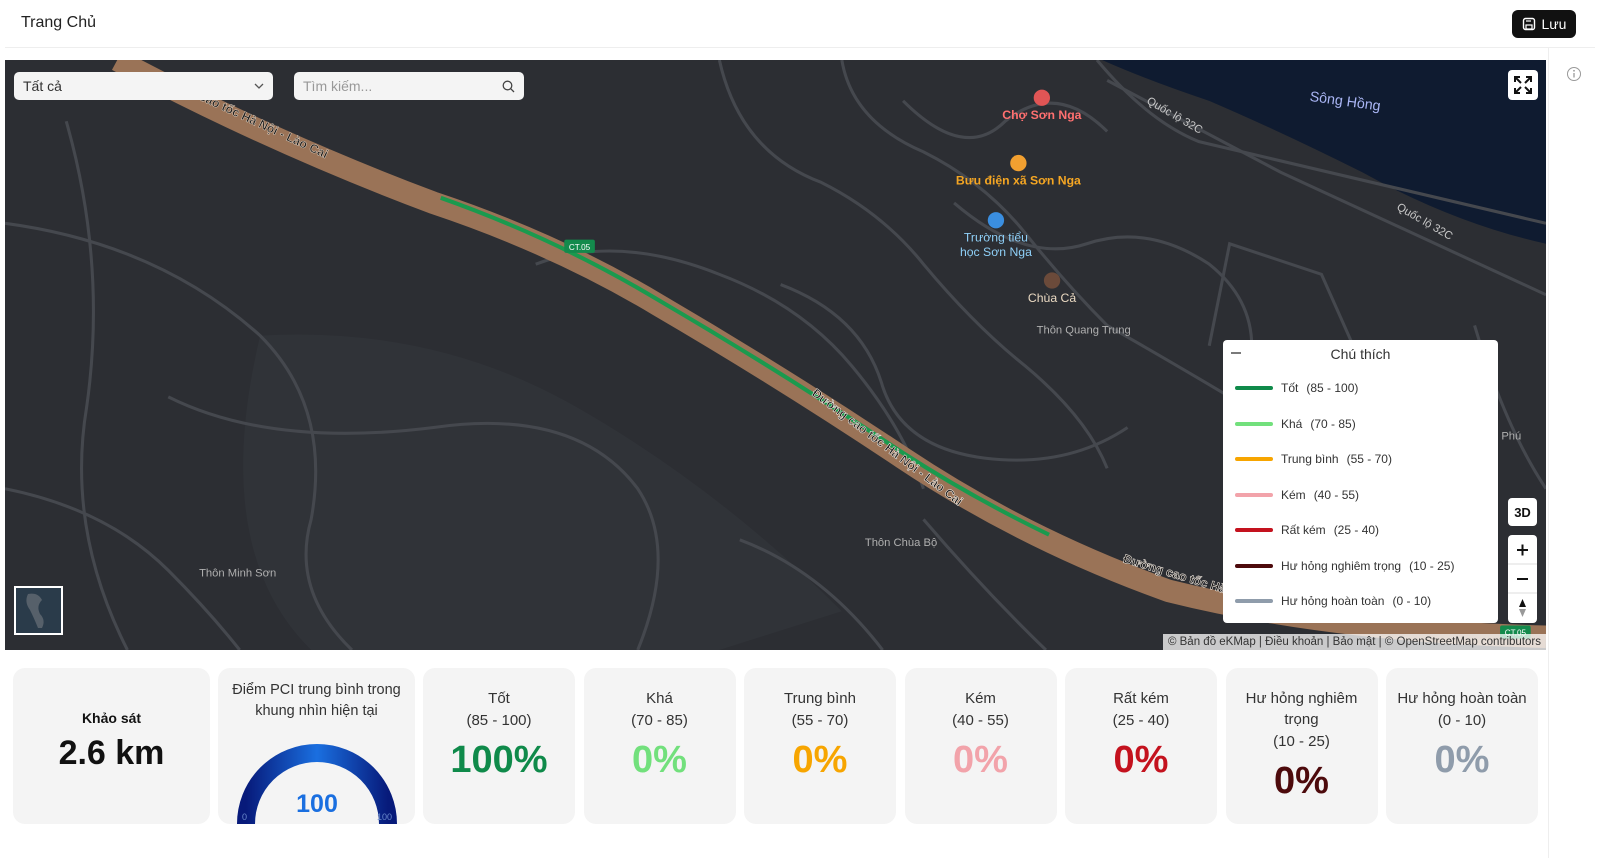 Image resolution: width=1600 pixels, height=858 pixels. I want to click on condition-card: Khá (70 - 85) 0%, so click(659, 746).